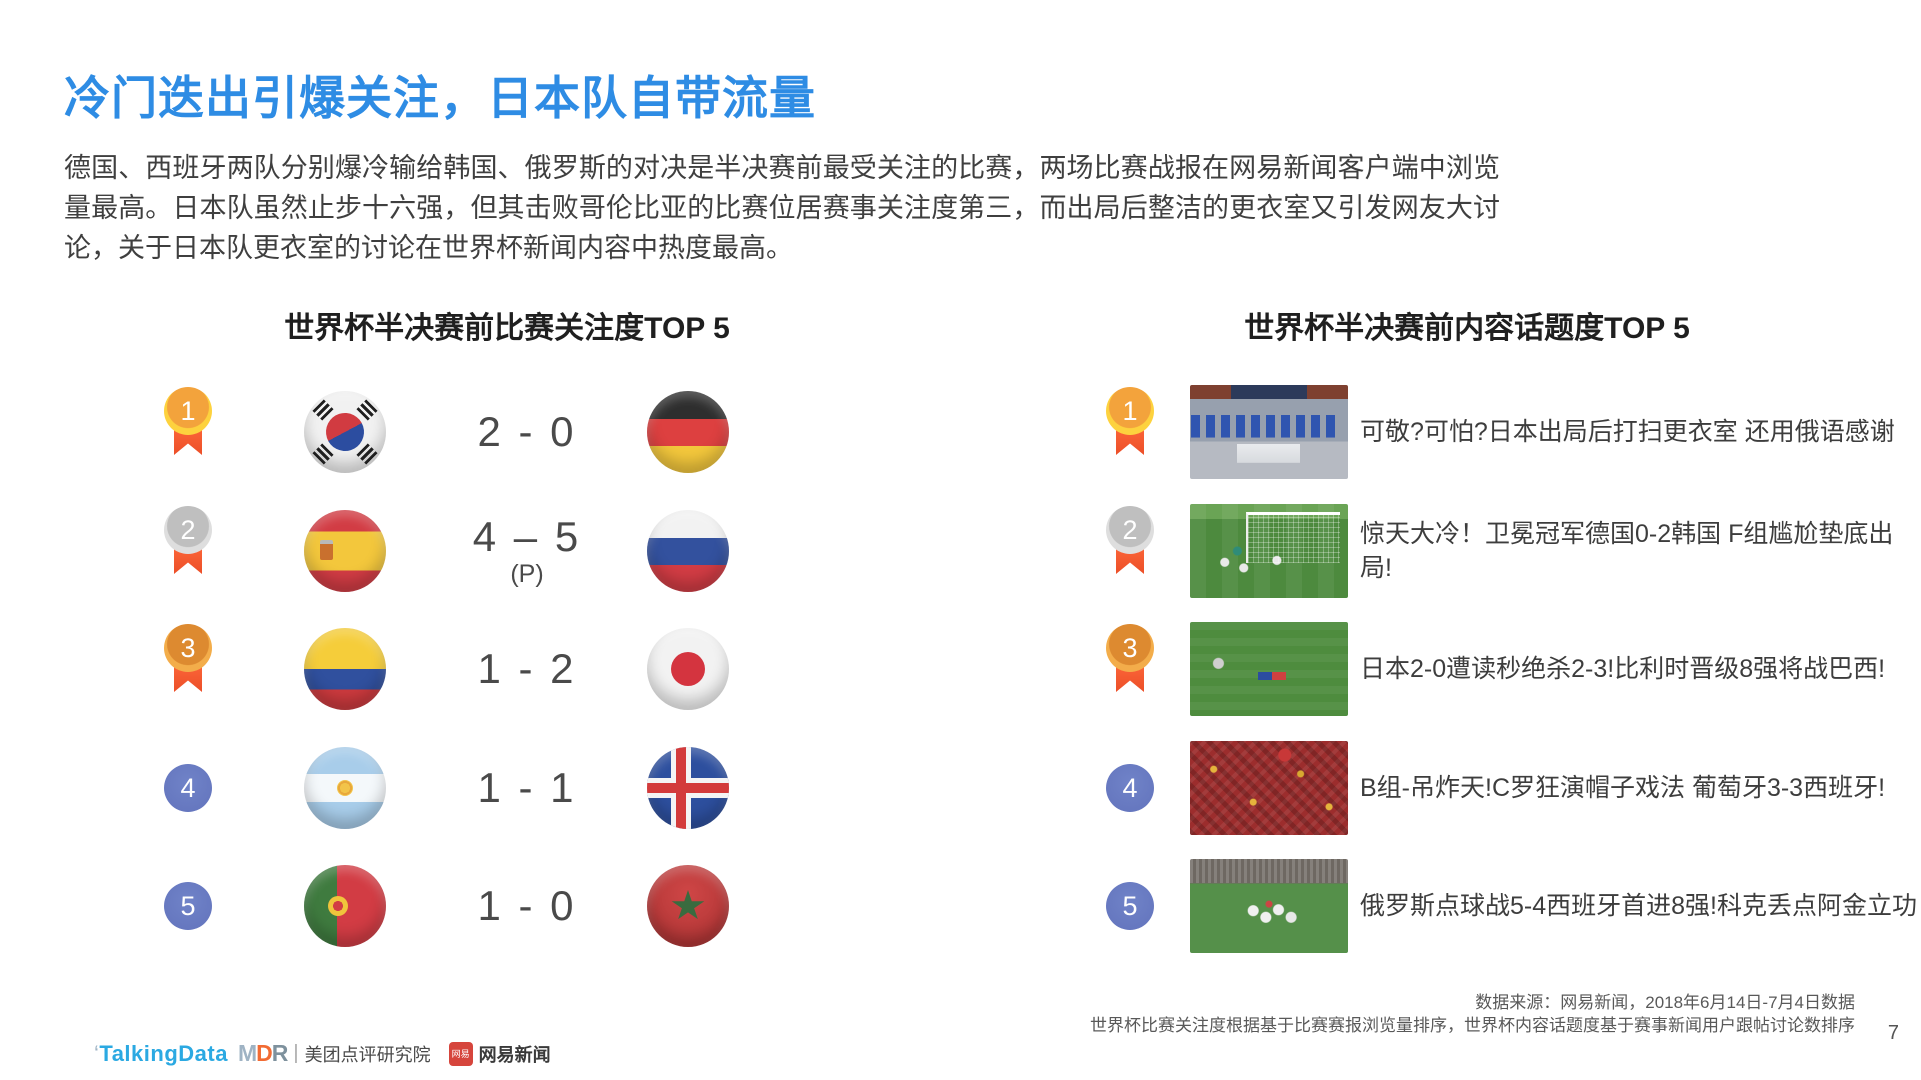 Image resolution: width=1921 pixels, height=1080 pixels. What do you see at coordinates (960, 551) in the screenshot?
I see `rank-row-2: 2 4 – 5 (P) 2 惊天大冷！卫冕冠军德国0-2韩国 F组尴尬垫底出局!` at bounding box center [960, 551].